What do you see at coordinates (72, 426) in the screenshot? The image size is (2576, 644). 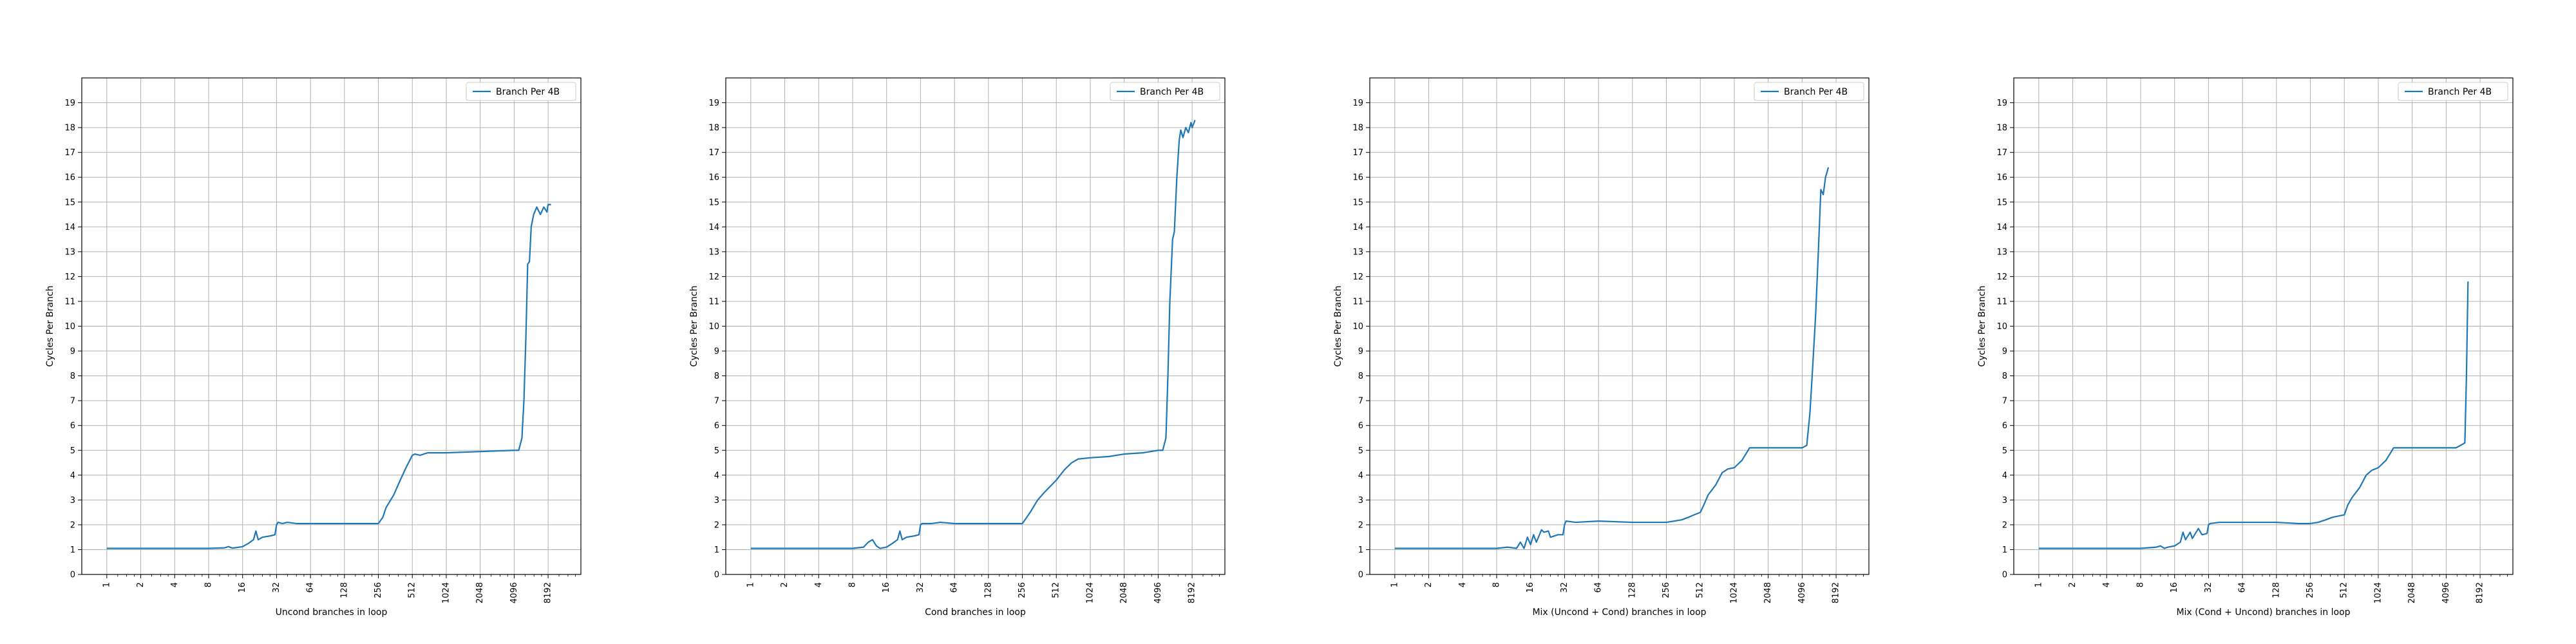 I see `y-tick-label: 6` at bounding box center [72, 426].